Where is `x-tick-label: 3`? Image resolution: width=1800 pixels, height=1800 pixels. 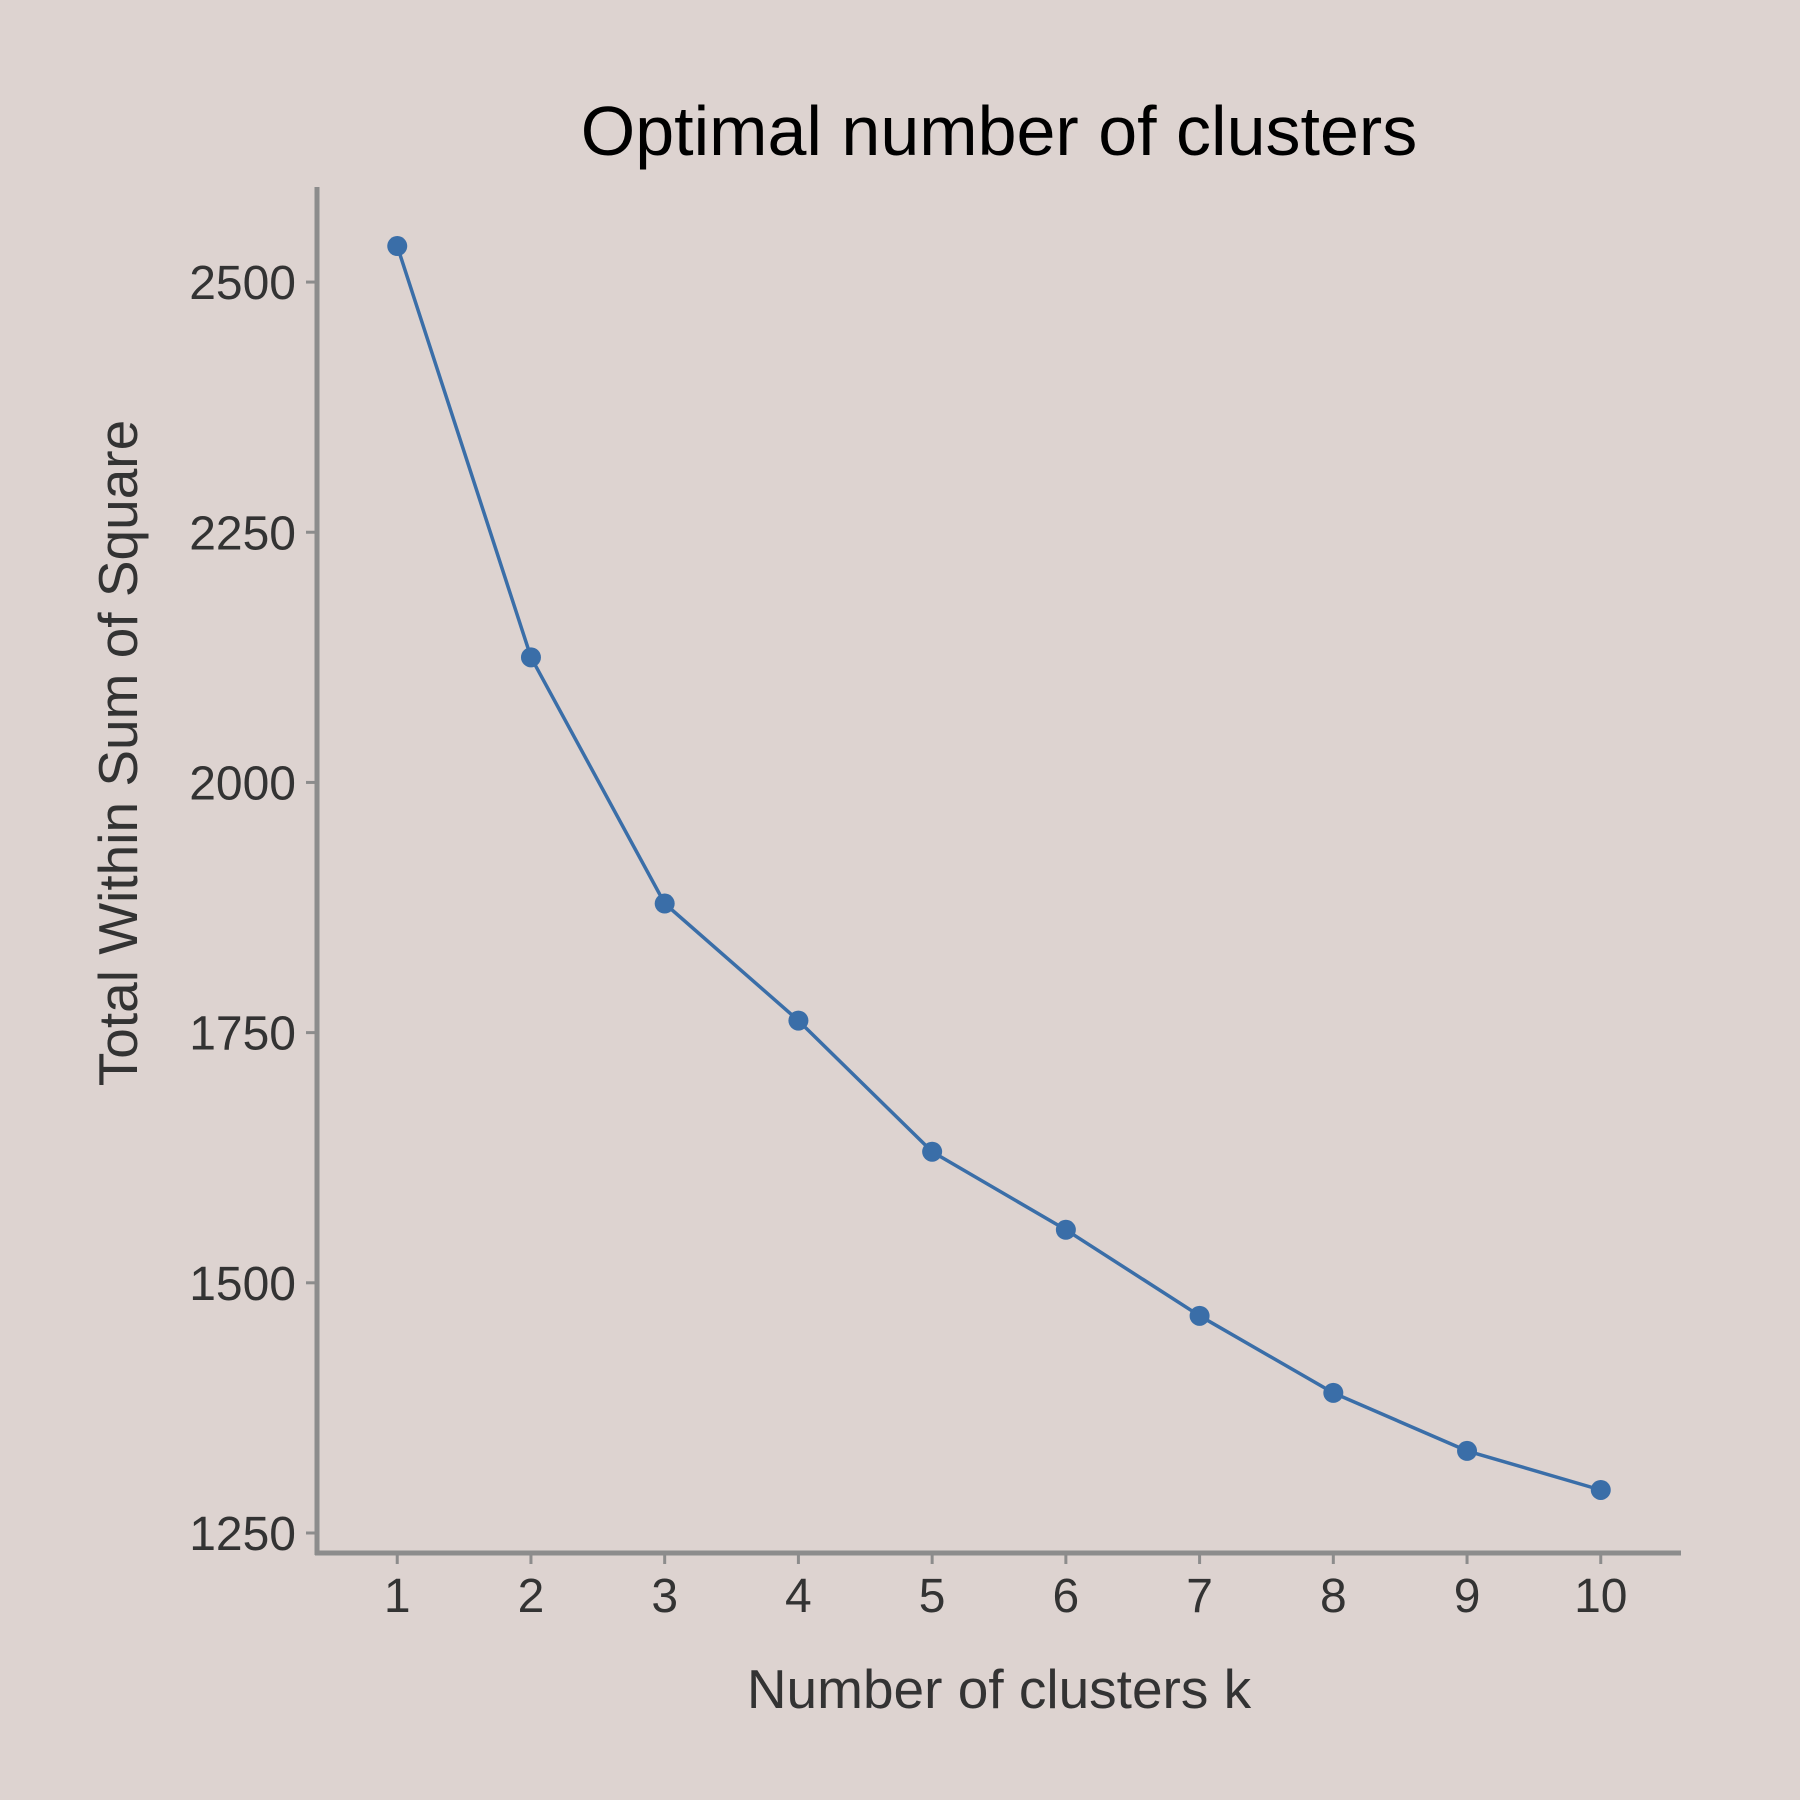 x-tick-label: 3 is located at coordinates (664, 1596).